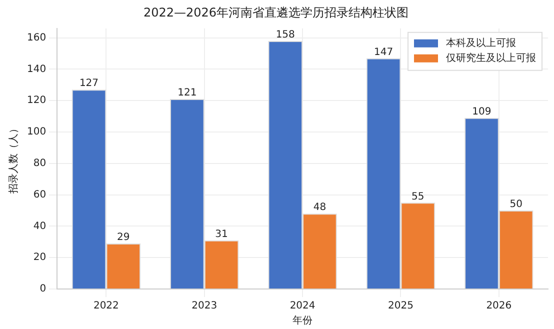 The image size is (554, 329). Describe the element at coordinates (401, 306) in the screenshot. I see `x-tick-label: 2025` at that location.